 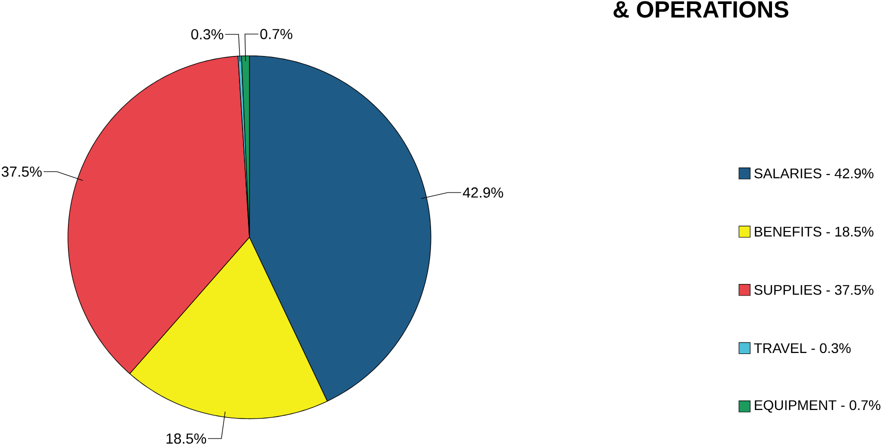 I want to click on legend-label: EQUIPMENT - 0.7%, so click(x=817, y=406).